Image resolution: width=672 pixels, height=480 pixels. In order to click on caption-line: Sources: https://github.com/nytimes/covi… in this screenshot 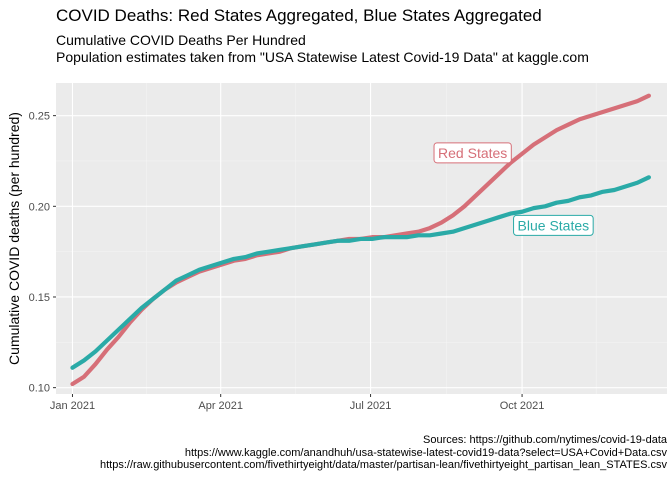, I will do `click(545, 440)`.